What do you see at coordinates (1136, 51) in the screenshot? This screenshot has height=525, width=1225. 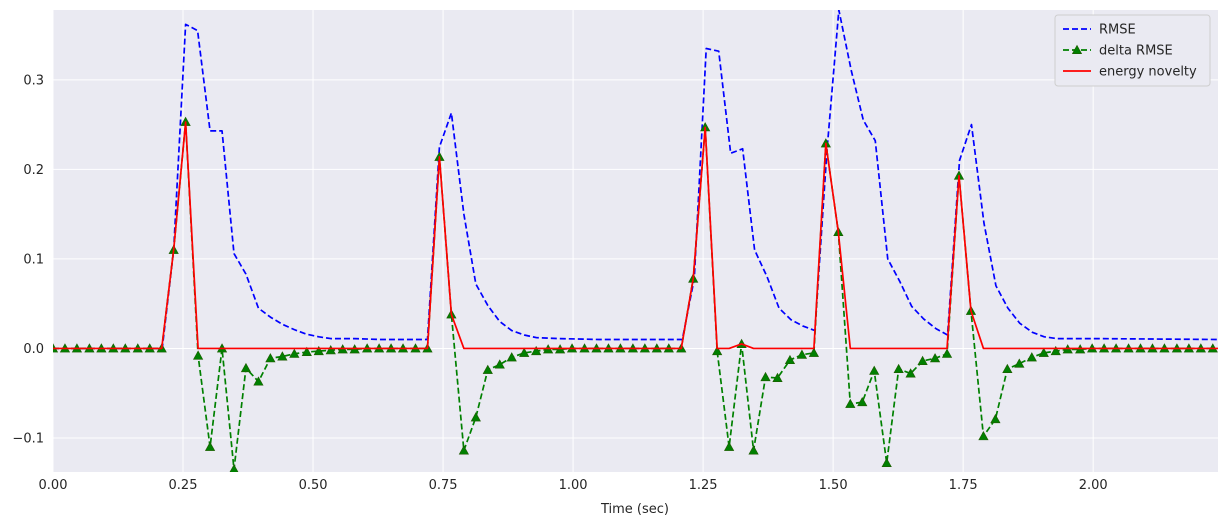 I see `legend-label: delta RMSE` at bounding box center [1136, 51].